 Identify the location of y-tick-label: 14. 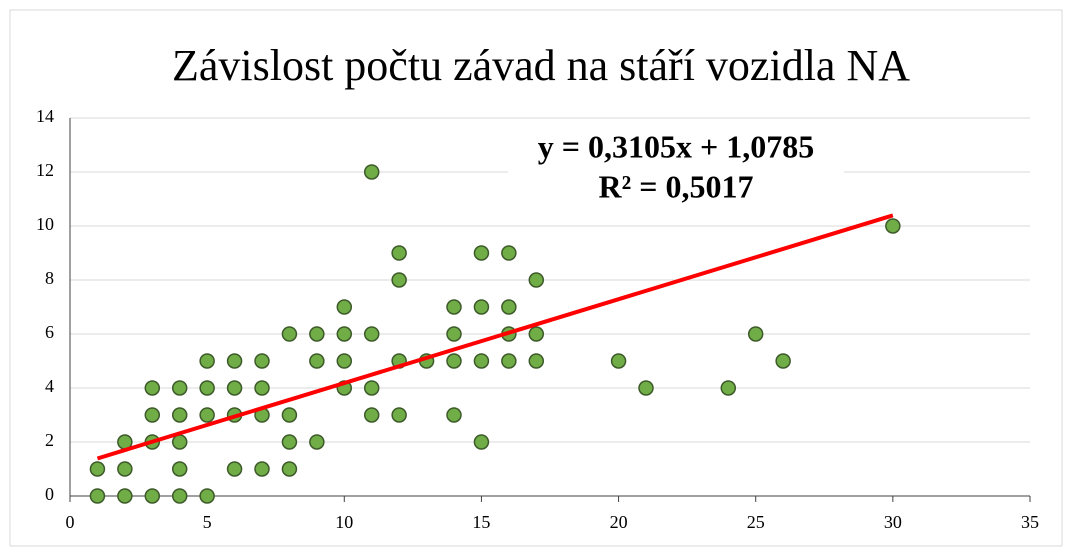
(45, 116).